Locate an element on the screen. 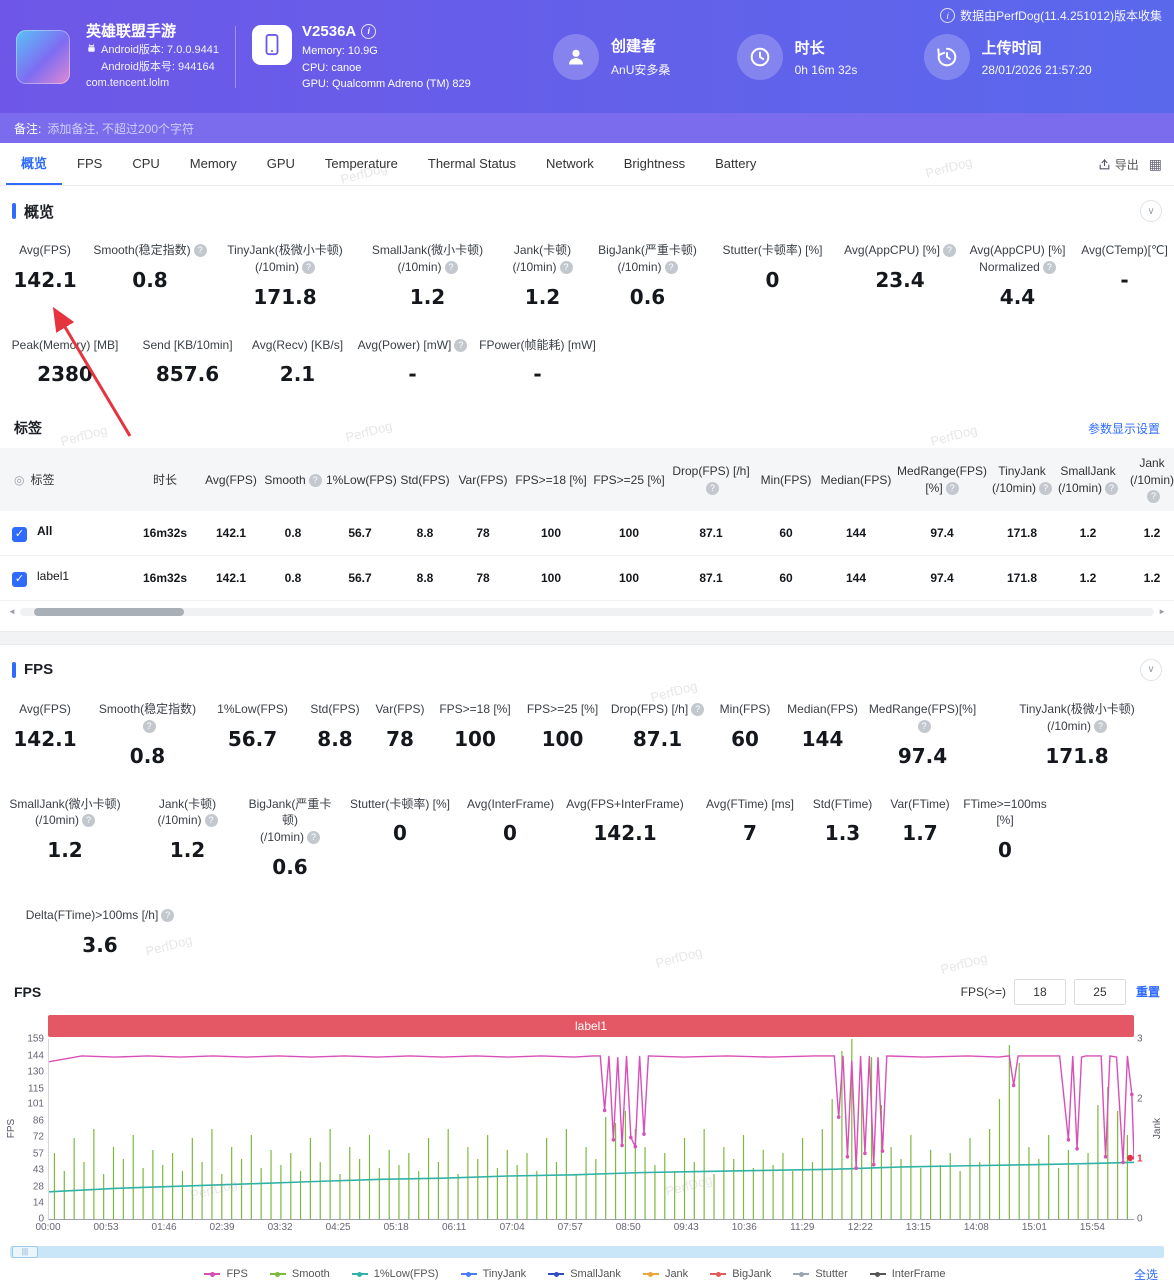  report-grid-icon: ▦ is located at coordinates (1155, 163).